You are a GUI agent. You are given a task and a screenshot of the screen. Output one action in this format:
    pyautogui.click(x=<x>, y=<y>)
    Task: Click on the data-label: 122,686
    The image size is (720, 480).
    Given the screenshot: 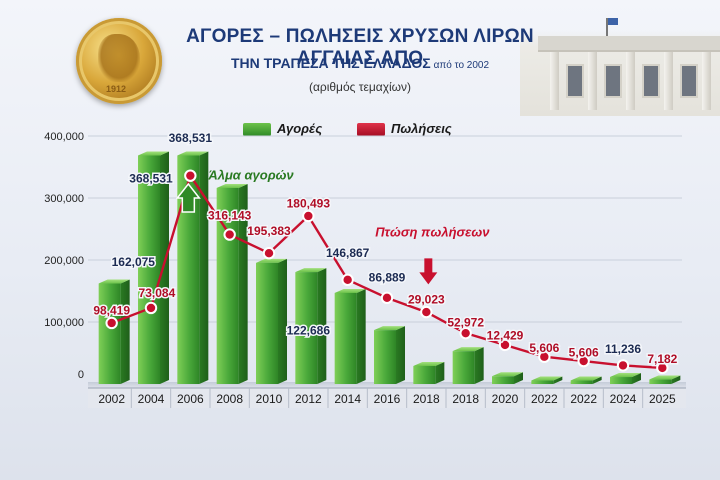 What is the action you would take?
    pyautogui.click(x=309, y=330)
    